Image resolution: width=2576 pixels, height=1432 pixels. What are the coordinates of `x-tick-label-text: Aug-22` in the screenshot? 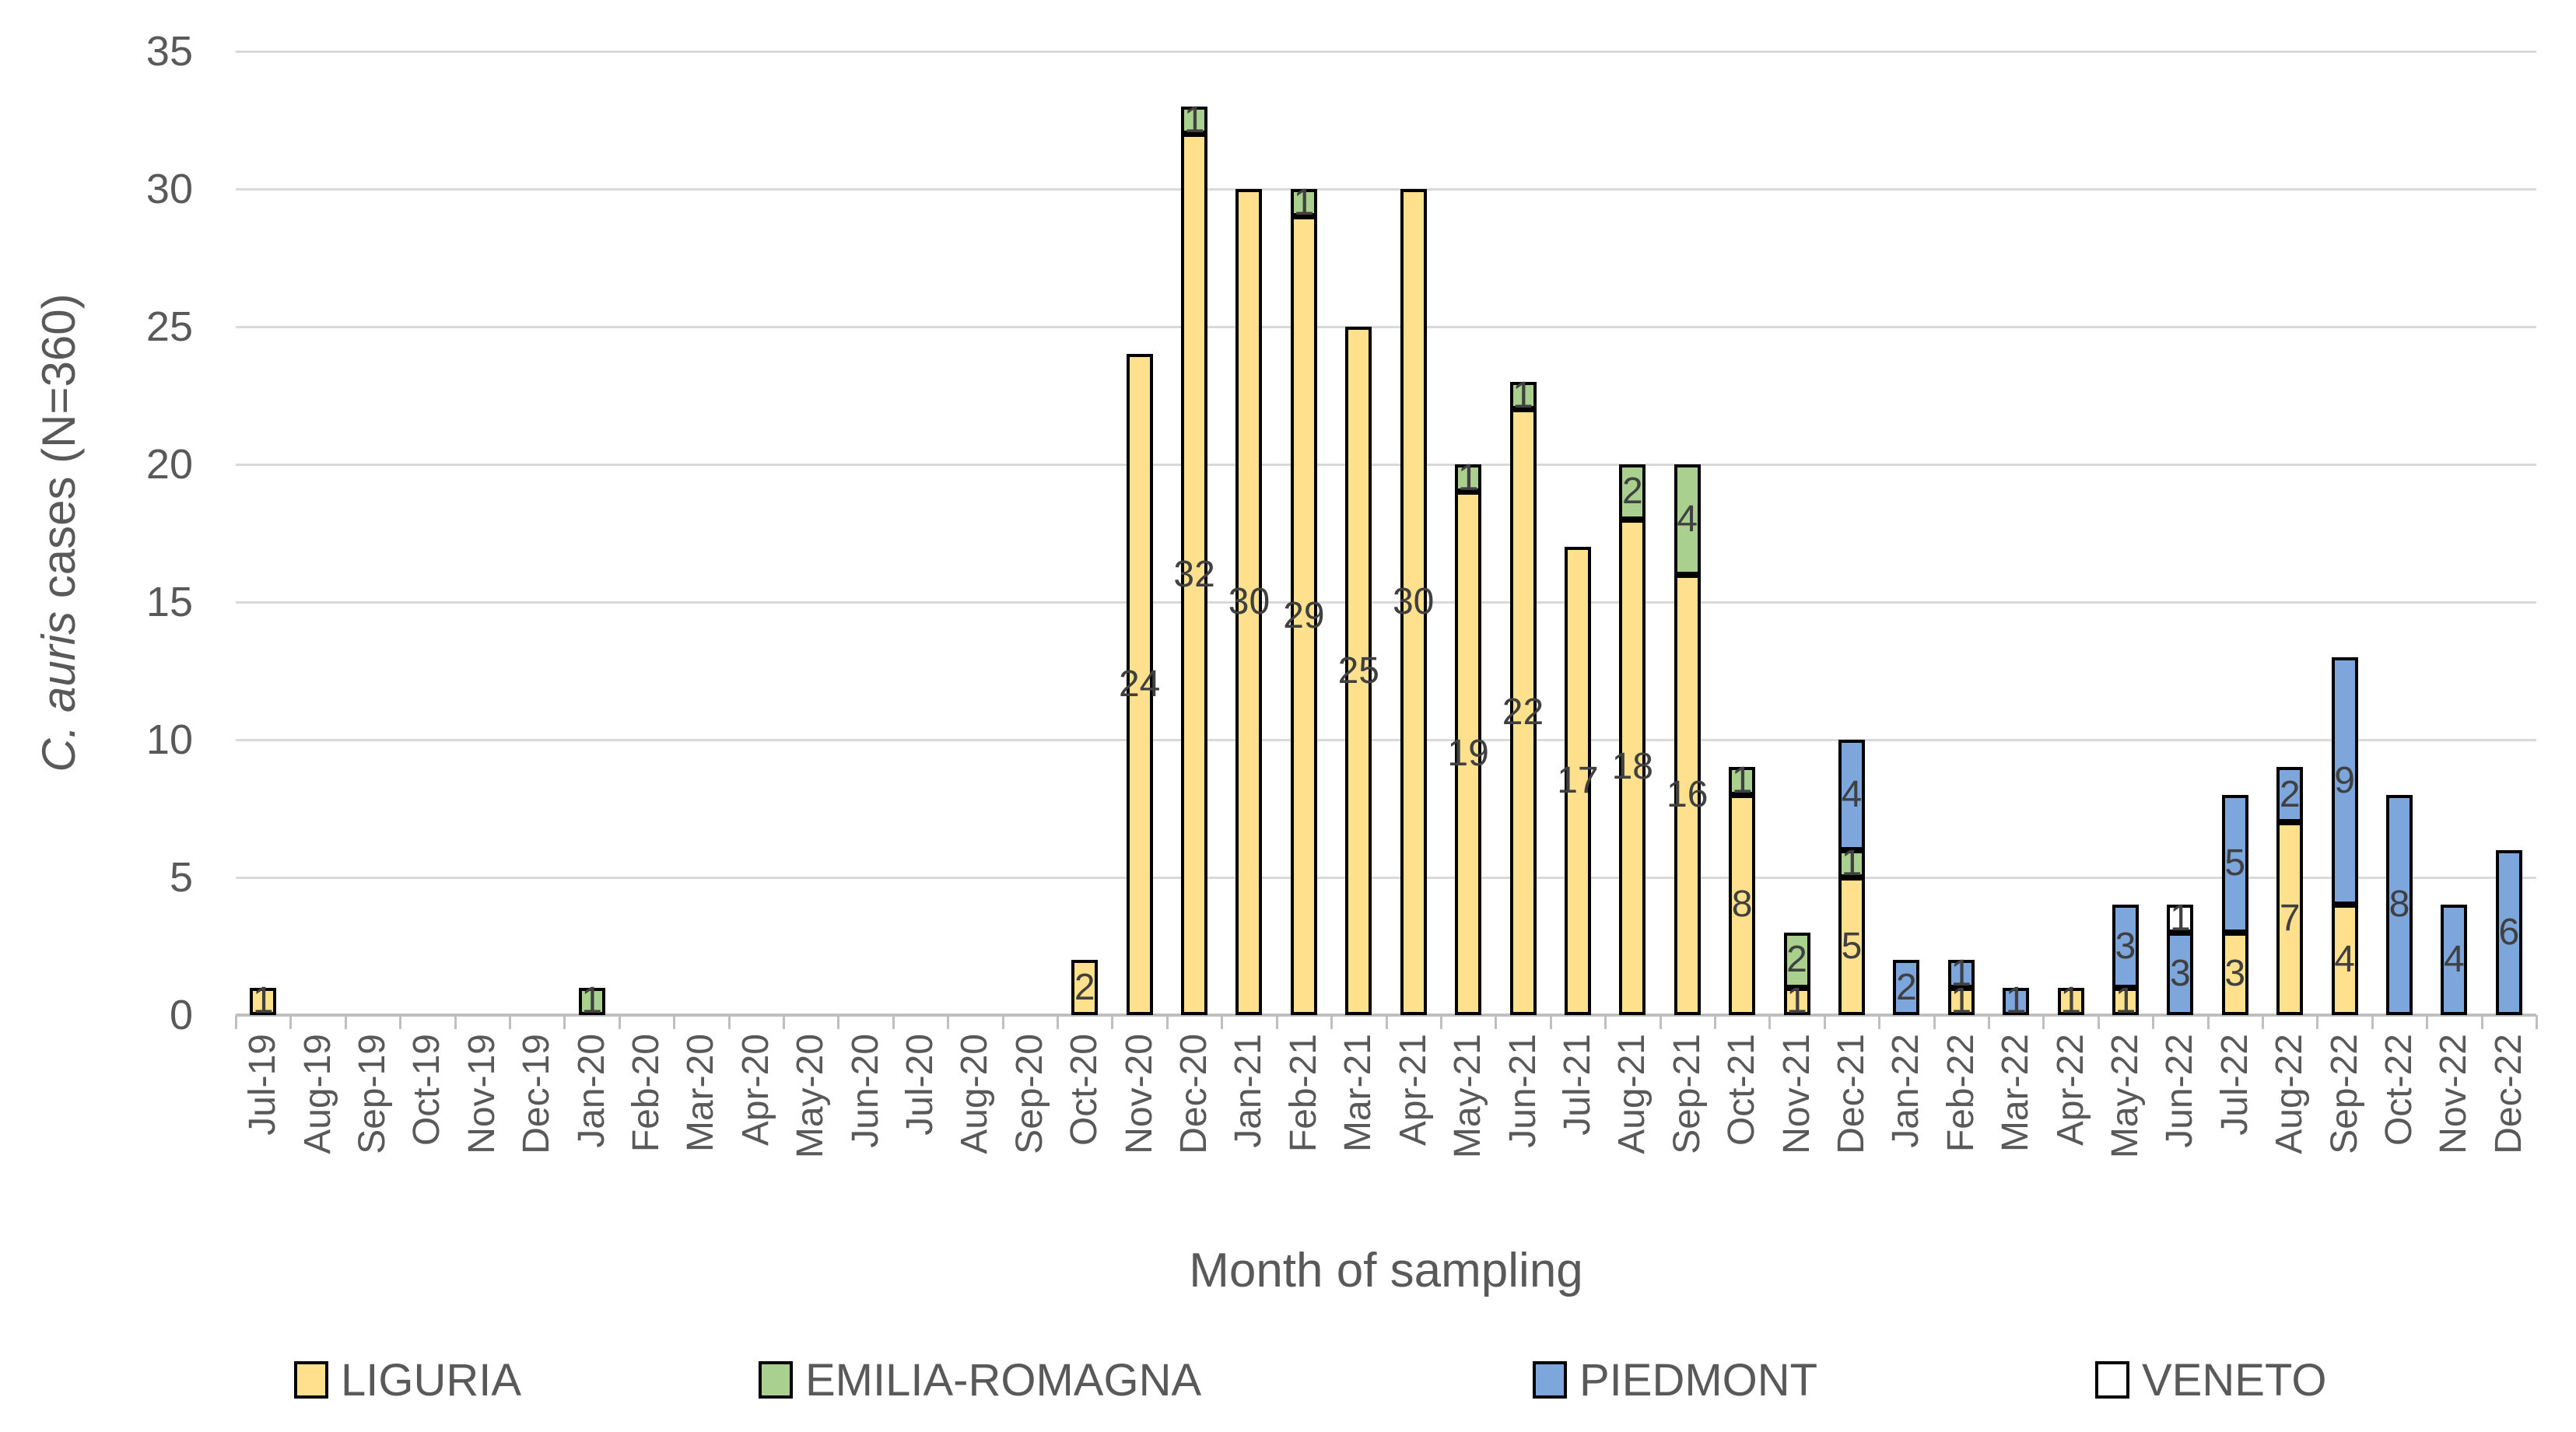 It's located at (2290, 1094).